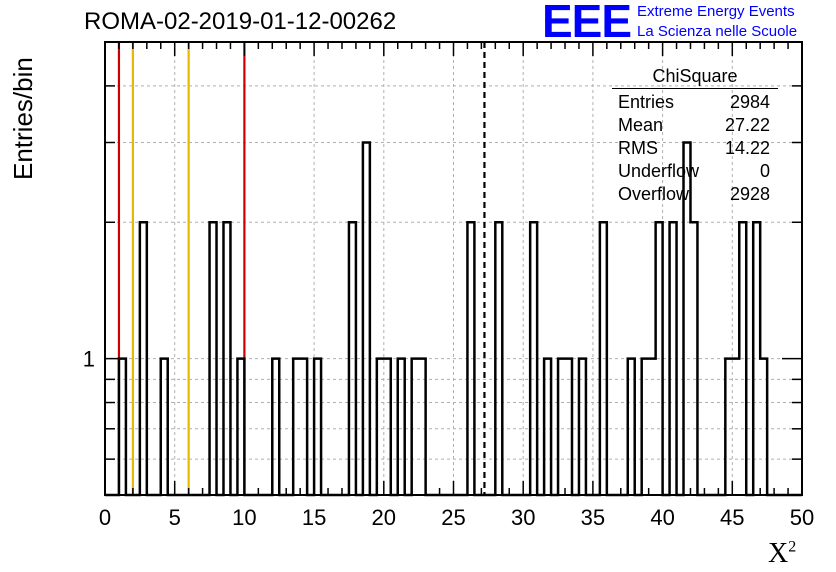  What do you see at coordinates (695, 102) in the screenshot?
I see `stats-row: Entries 2984` at bounding box center [695, 102].